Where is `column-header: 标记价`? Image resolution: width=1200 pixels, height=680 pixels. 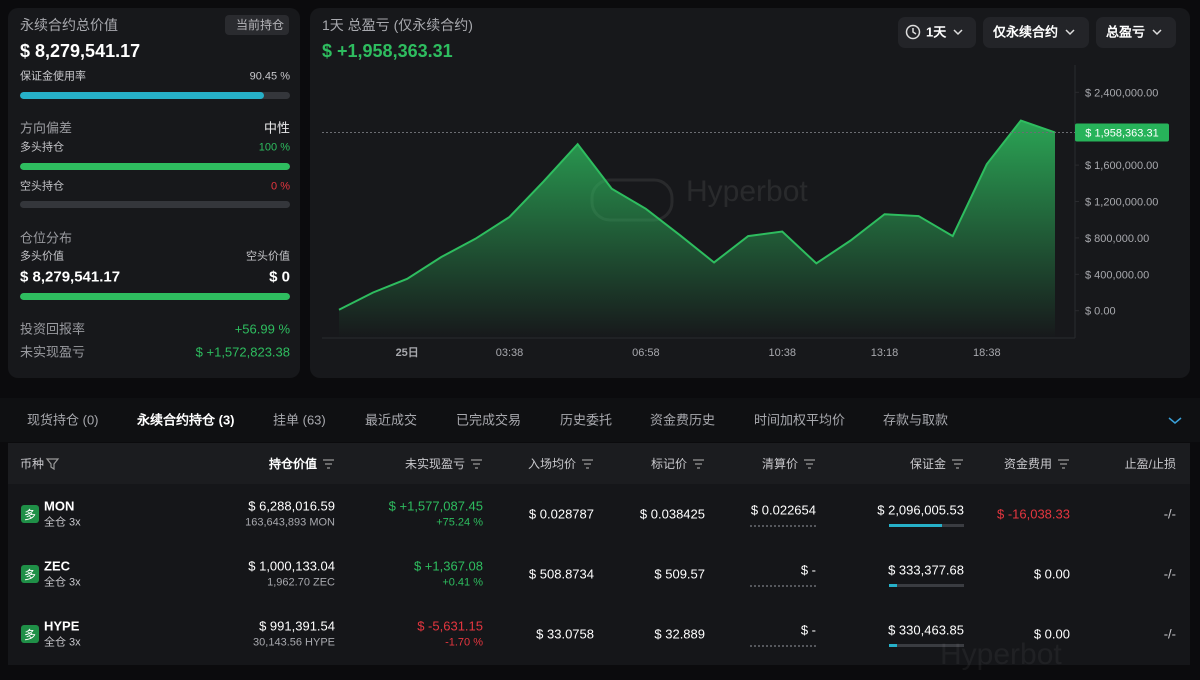 column-header: 标记价 is located at coordinates (668, 464).